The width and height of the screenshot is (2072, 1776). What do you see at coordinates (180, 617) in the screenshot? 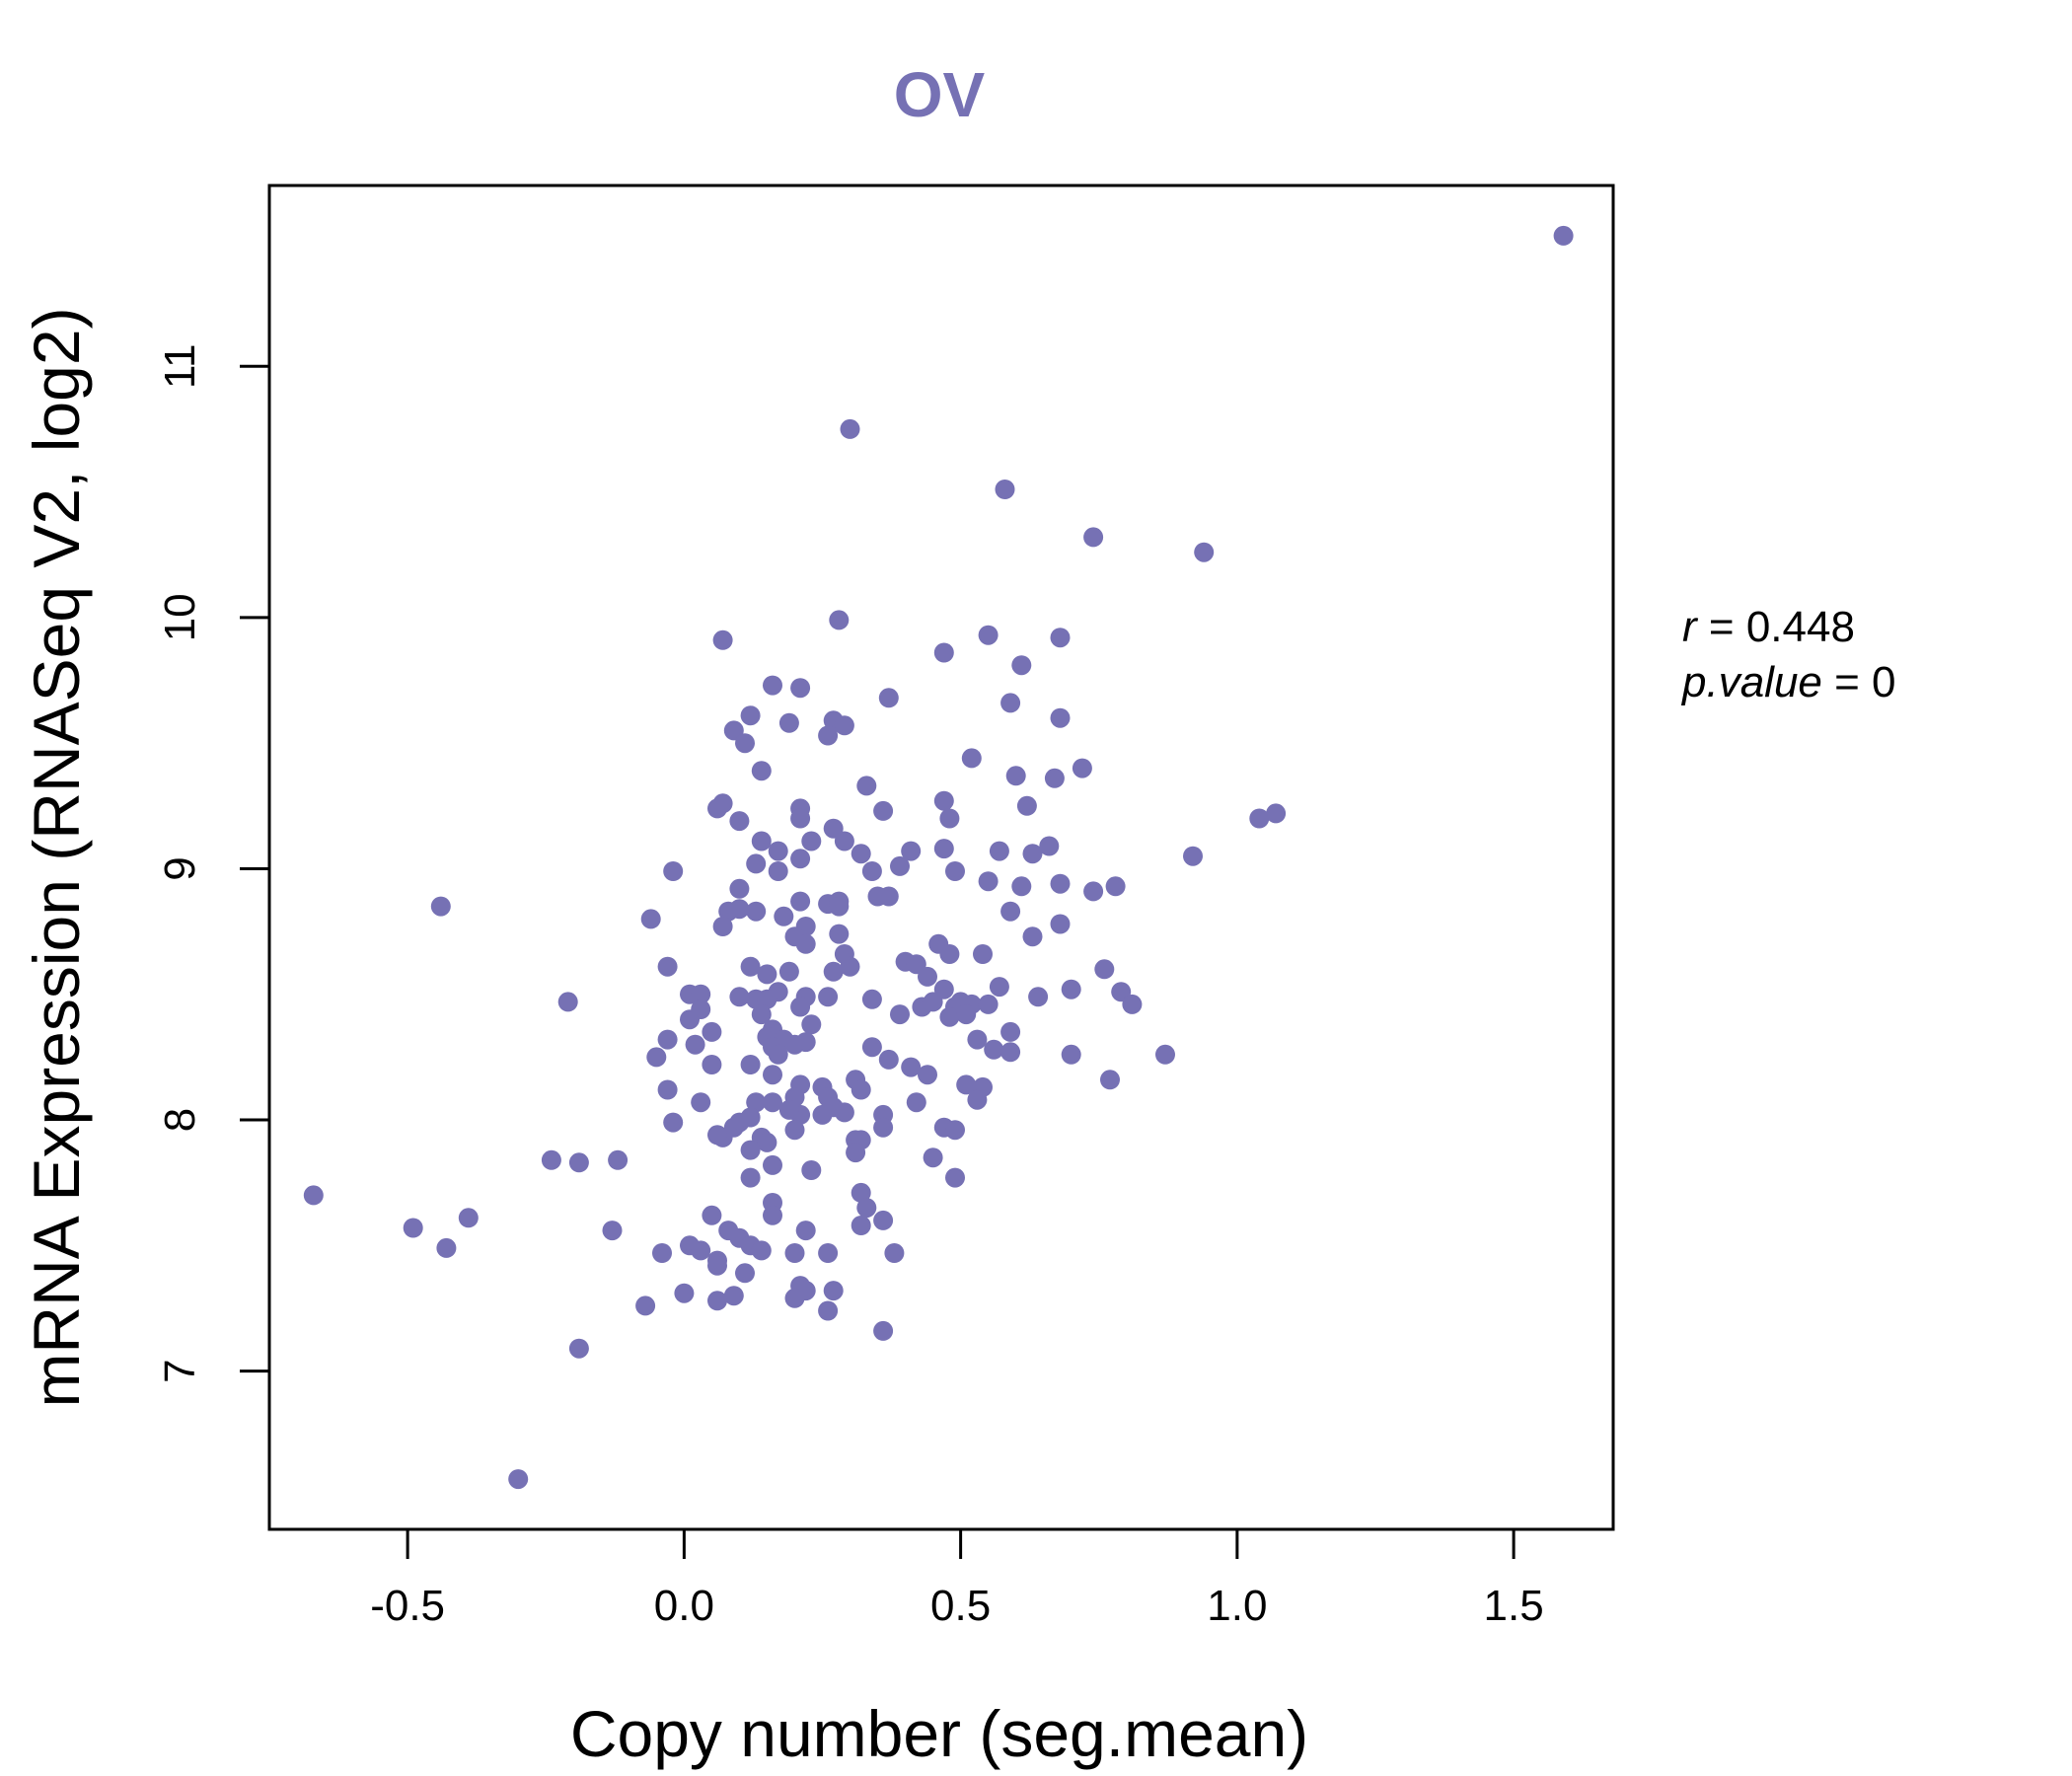
I see `y-tick-label-3: 10` at bounding box center [180, 617].